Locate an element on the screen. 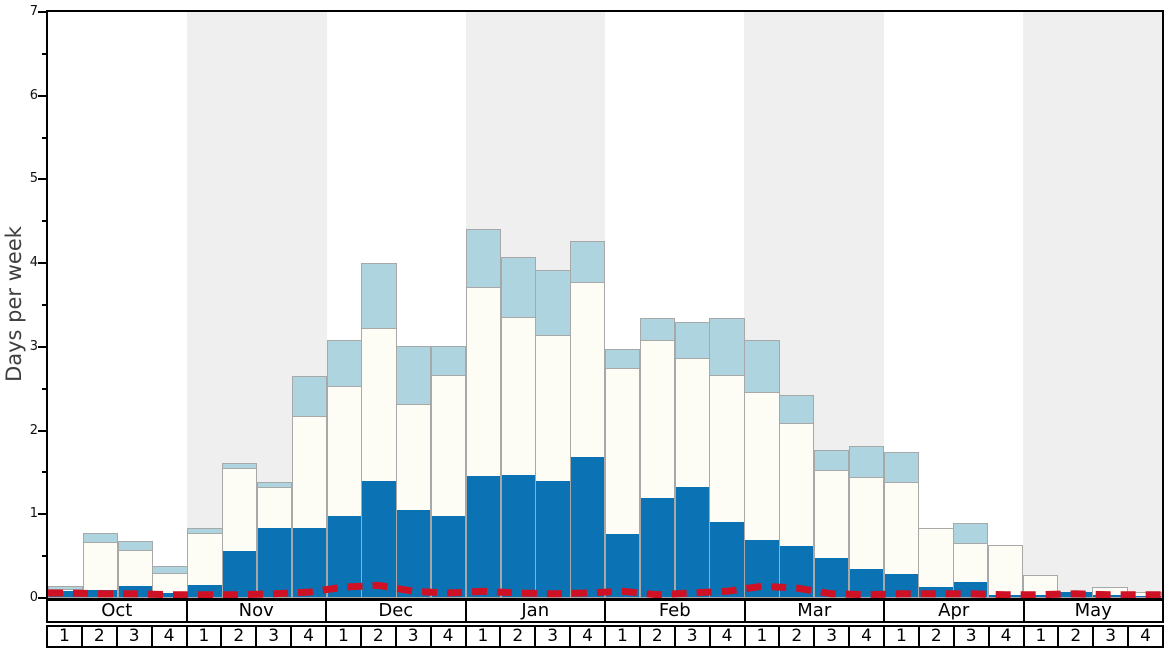 The height and width of the screenshot is (648, 1168). month-band-may is located at coordinates (1092, 305).